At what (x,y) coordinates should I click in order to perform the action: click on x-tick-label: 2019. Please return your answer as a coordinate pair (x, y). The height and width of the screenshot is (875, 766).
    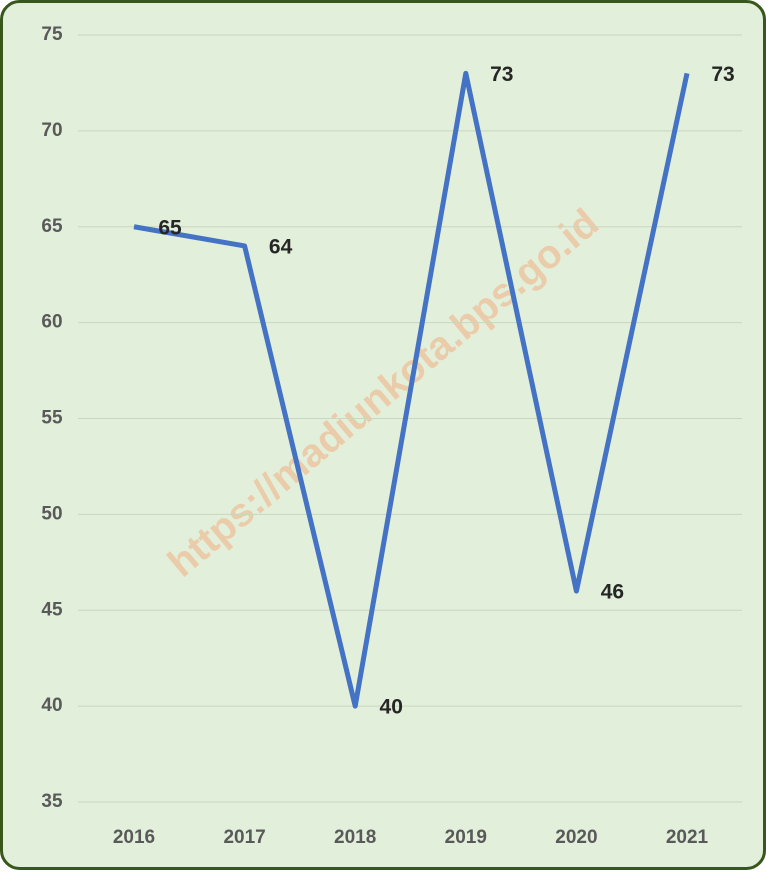
    Looking at the image, I should click on (466, 837).